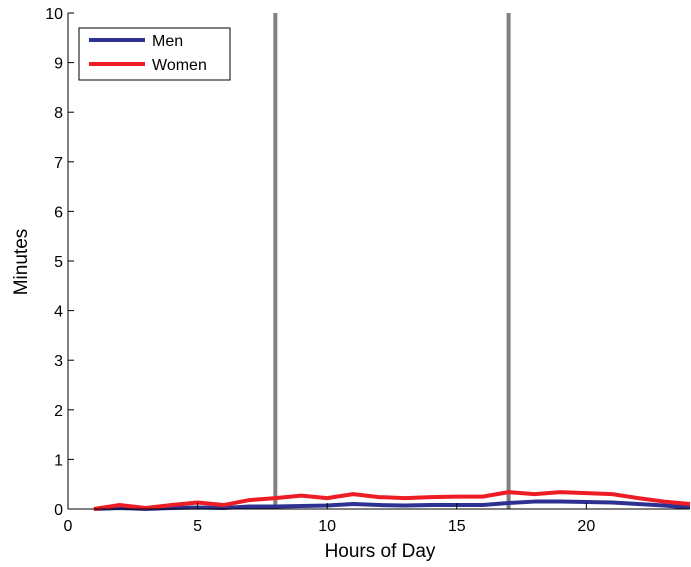 This screenshot has width=691, height=567. I want to click on y-tick-label: 4, so click(58, 312).